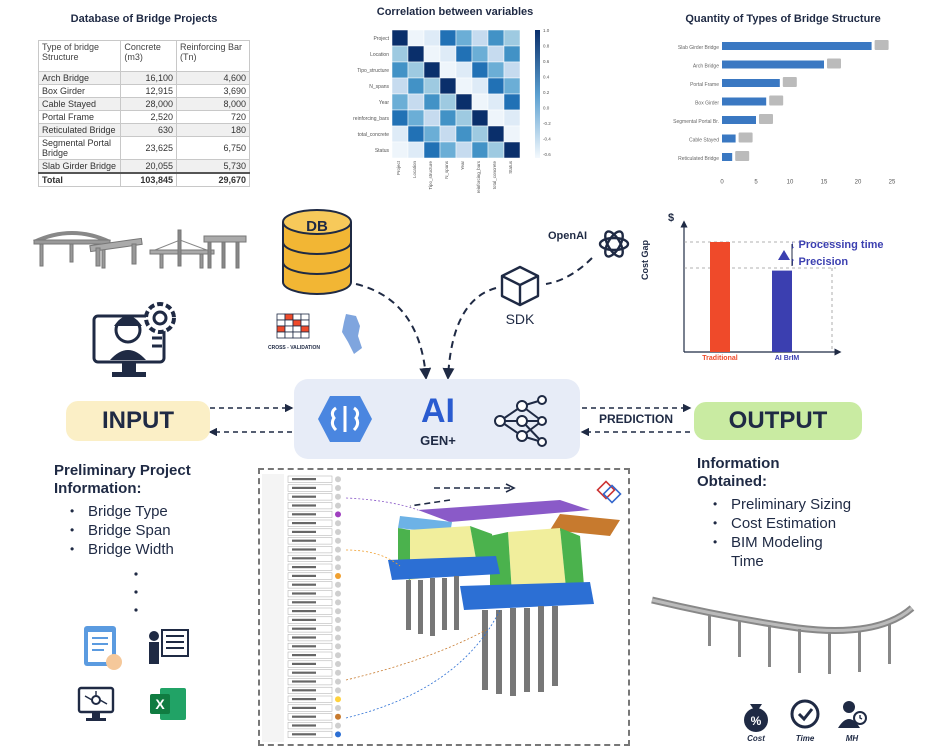 This screenshot has height=753, width=940. Describe the element at coordinates (769, 552) in the screenshot. I see `list-item: BIM Modeling Time` at that location.